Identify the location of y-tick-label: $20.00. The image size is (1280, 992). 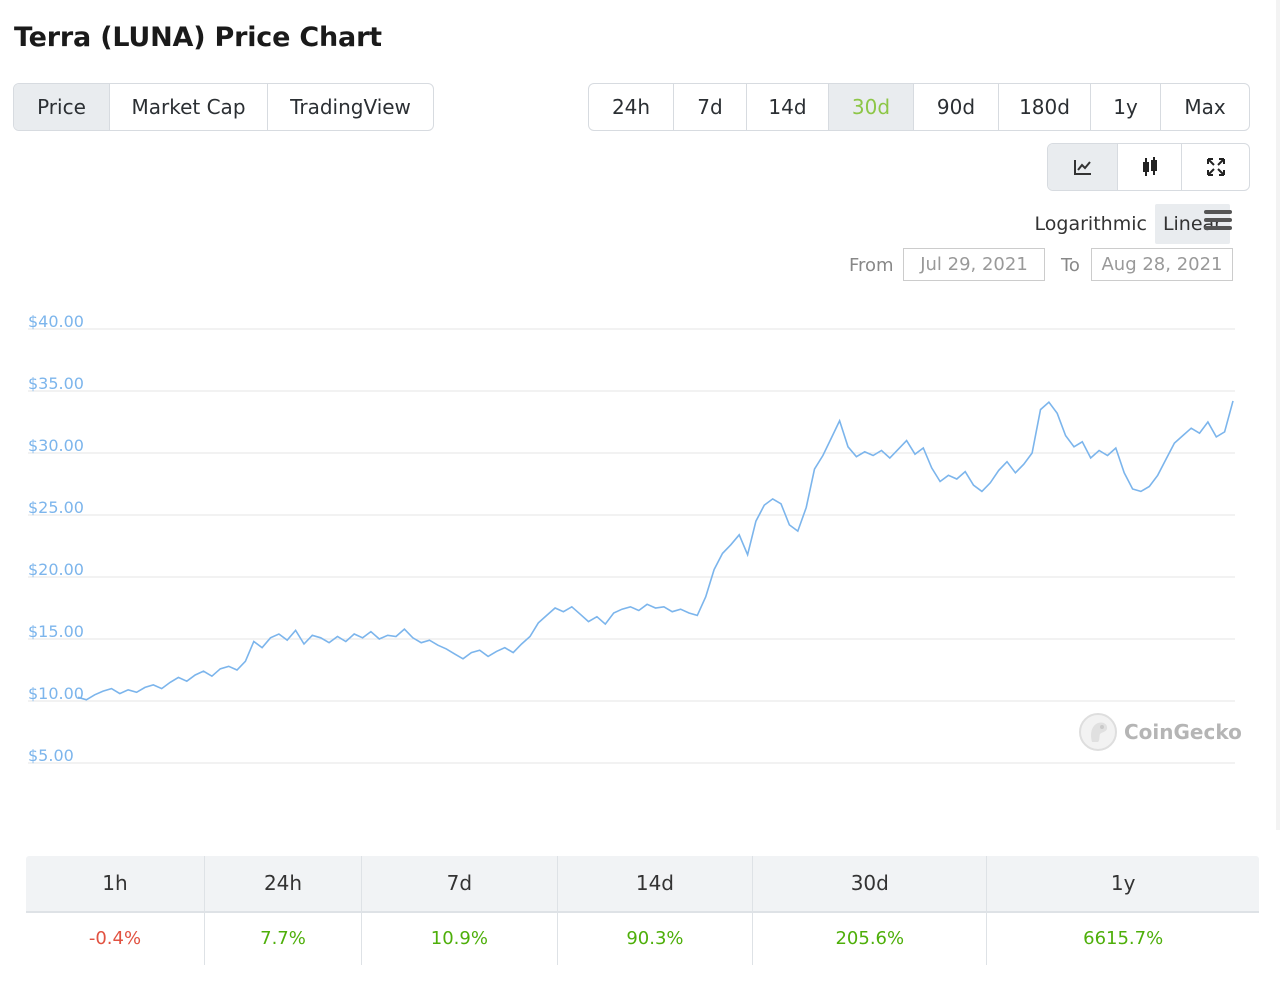
(56, 569).